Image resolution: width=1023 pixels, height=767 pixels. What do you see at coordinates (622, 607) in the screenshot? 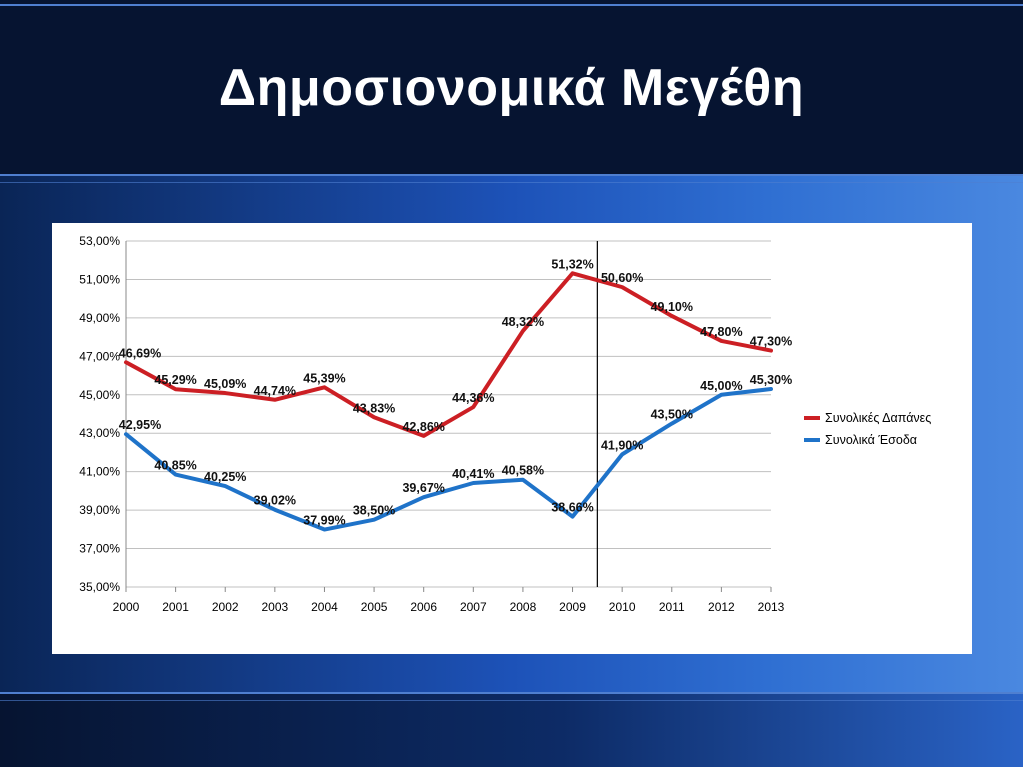
I see `x-tick-label: 2010` at bounding box center [622, 607].